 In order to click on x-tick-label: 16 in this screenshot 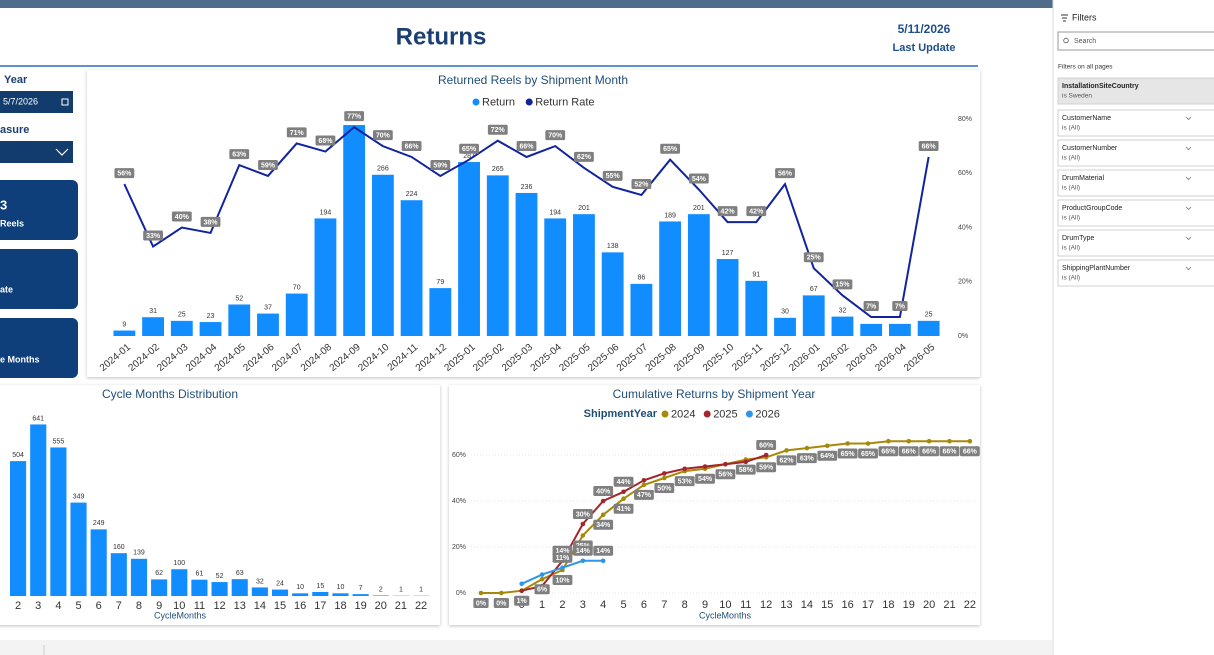, I will do `click(848, 605)`.